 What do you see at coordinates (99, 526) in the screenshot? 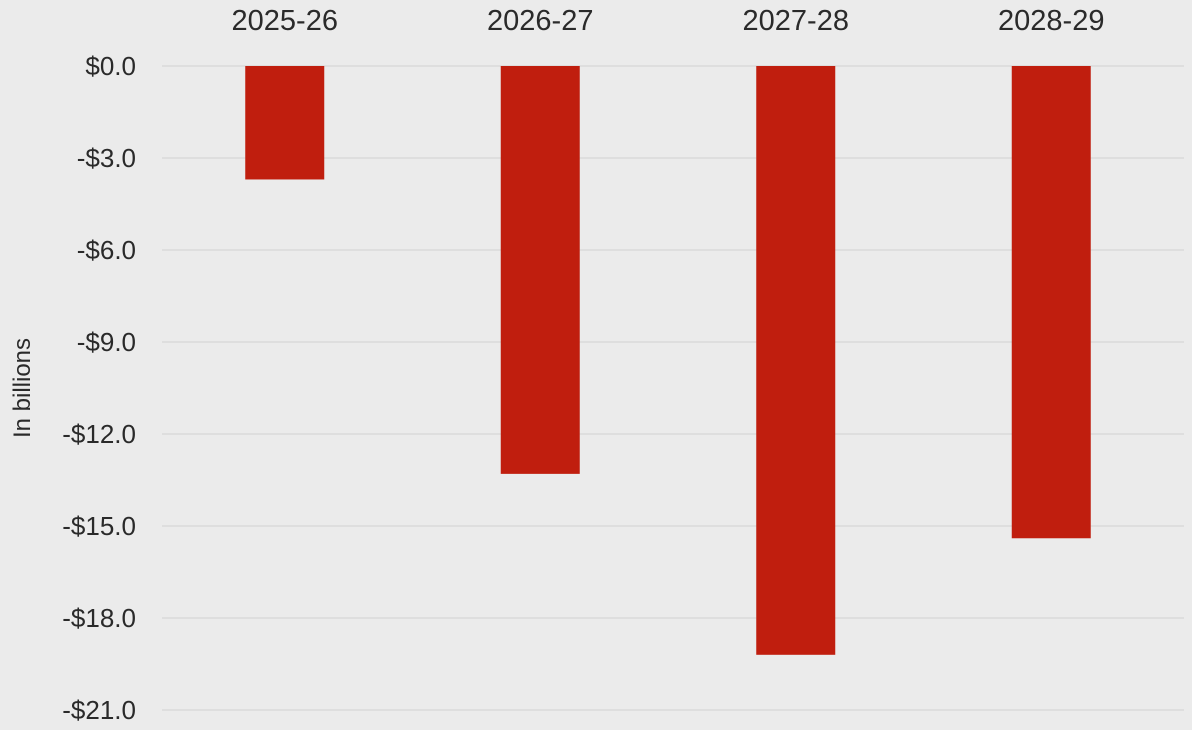
I see `y-tick-label: -$15.0` at bounding box center [99, 526].